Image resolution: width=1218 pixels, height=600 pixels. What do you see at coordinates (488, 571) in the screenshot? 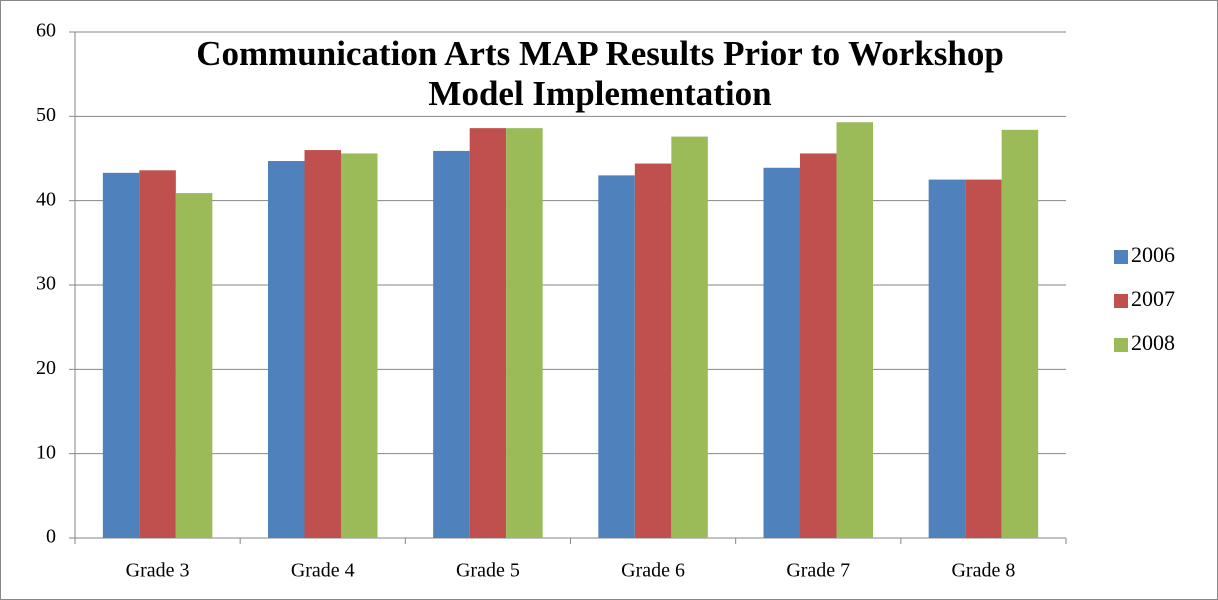
I see `x-tick-label: Grade 5` at bounding box center [488, 571].